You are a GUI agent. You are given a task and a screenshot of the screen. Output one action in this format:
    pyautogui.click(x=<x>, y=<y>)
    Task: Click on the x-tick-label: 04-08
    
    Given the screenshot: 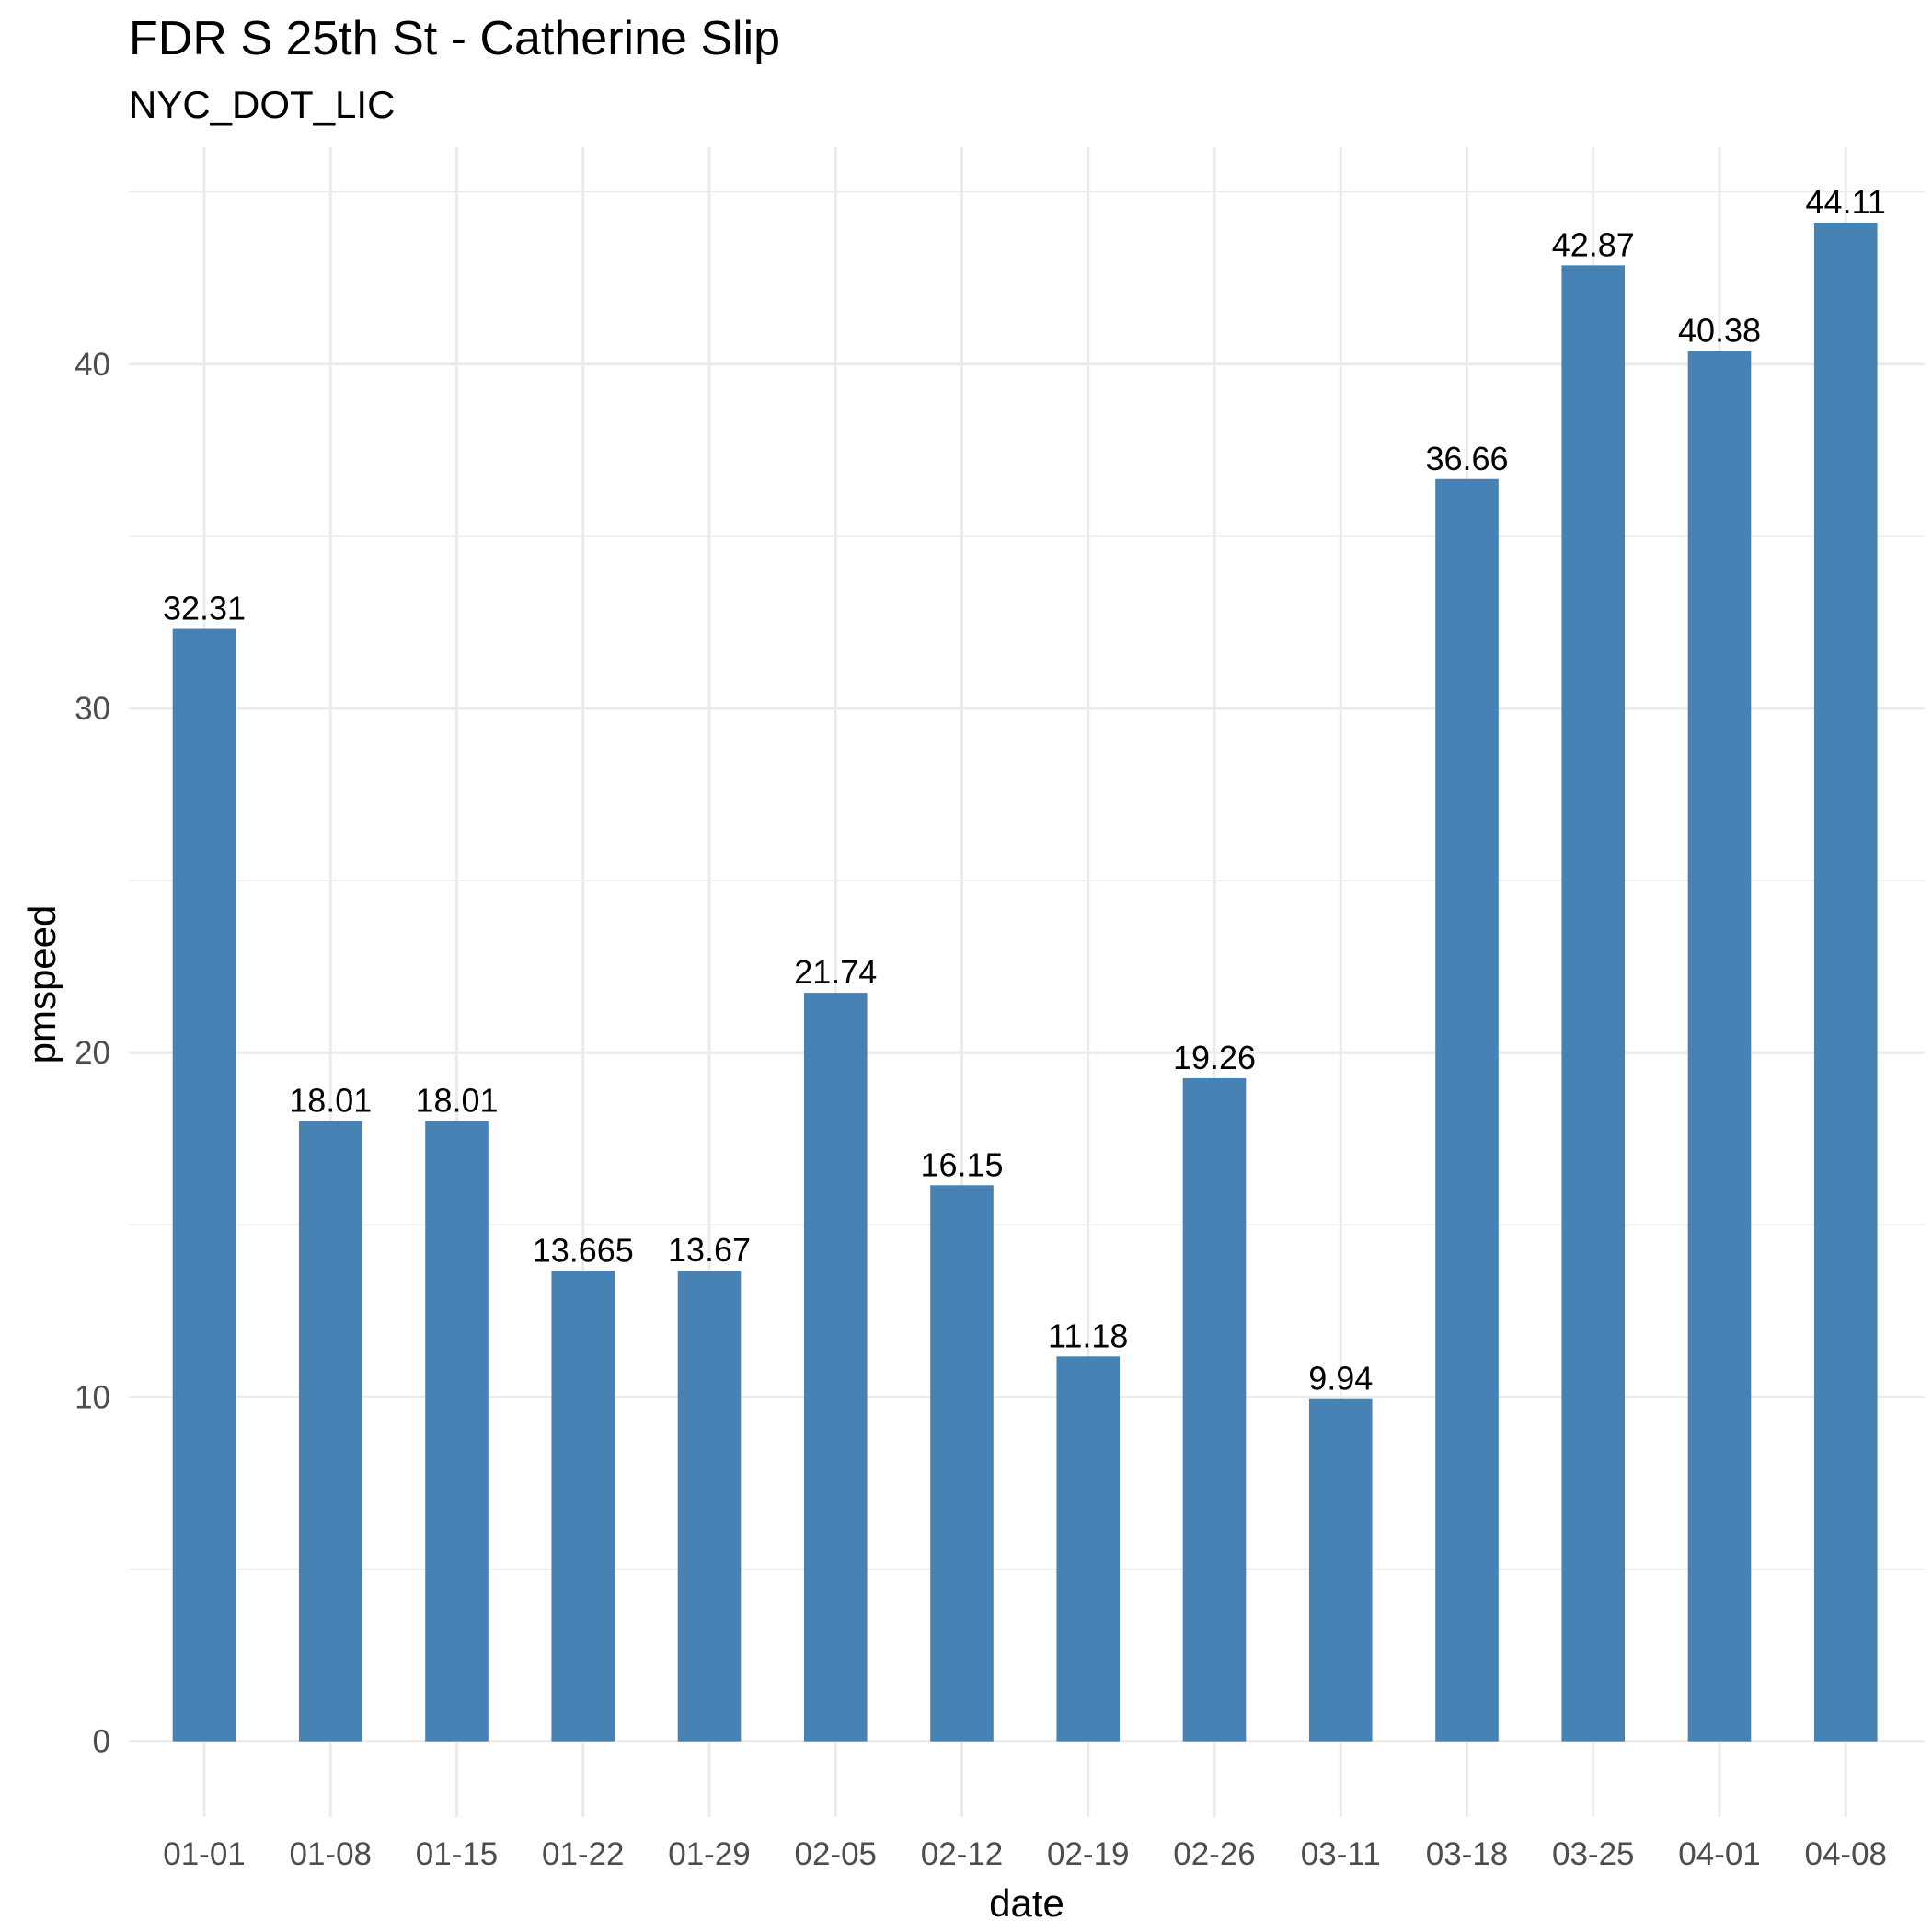 What is the action you would take?
    pyautogui.click(x=1845, y=1854)
    